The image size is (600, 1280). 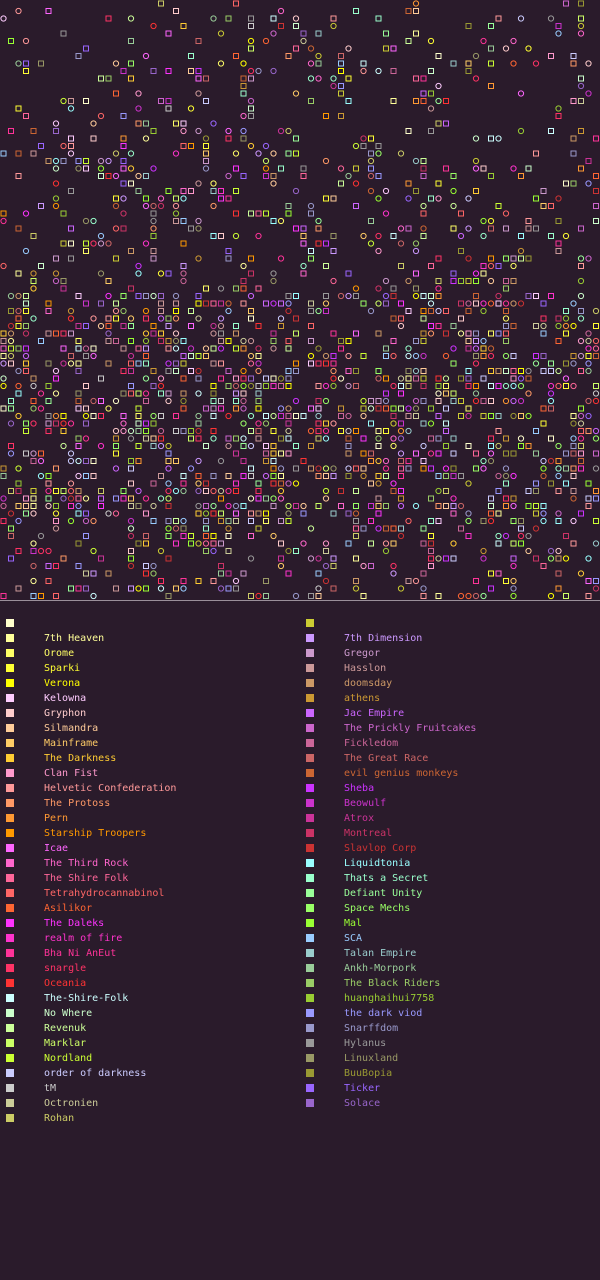 I want to click on legend-label: Octronien, so click(x=71, y=1103).